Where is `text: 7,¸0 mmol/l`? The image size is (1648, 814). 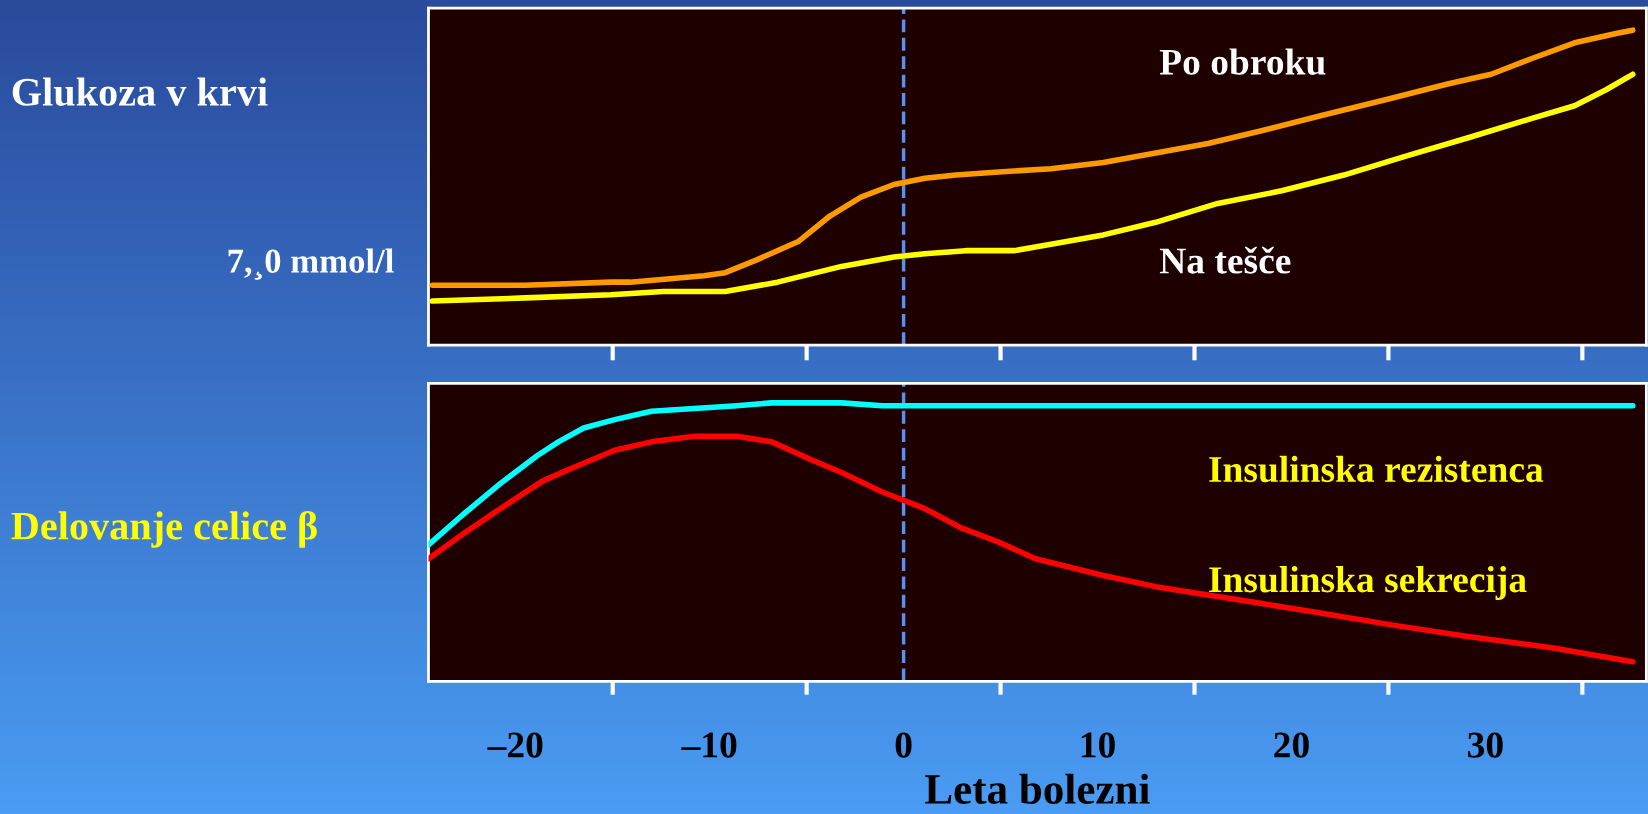 text: 7,¸0 mmol/l is located at coordinates (311, 264).